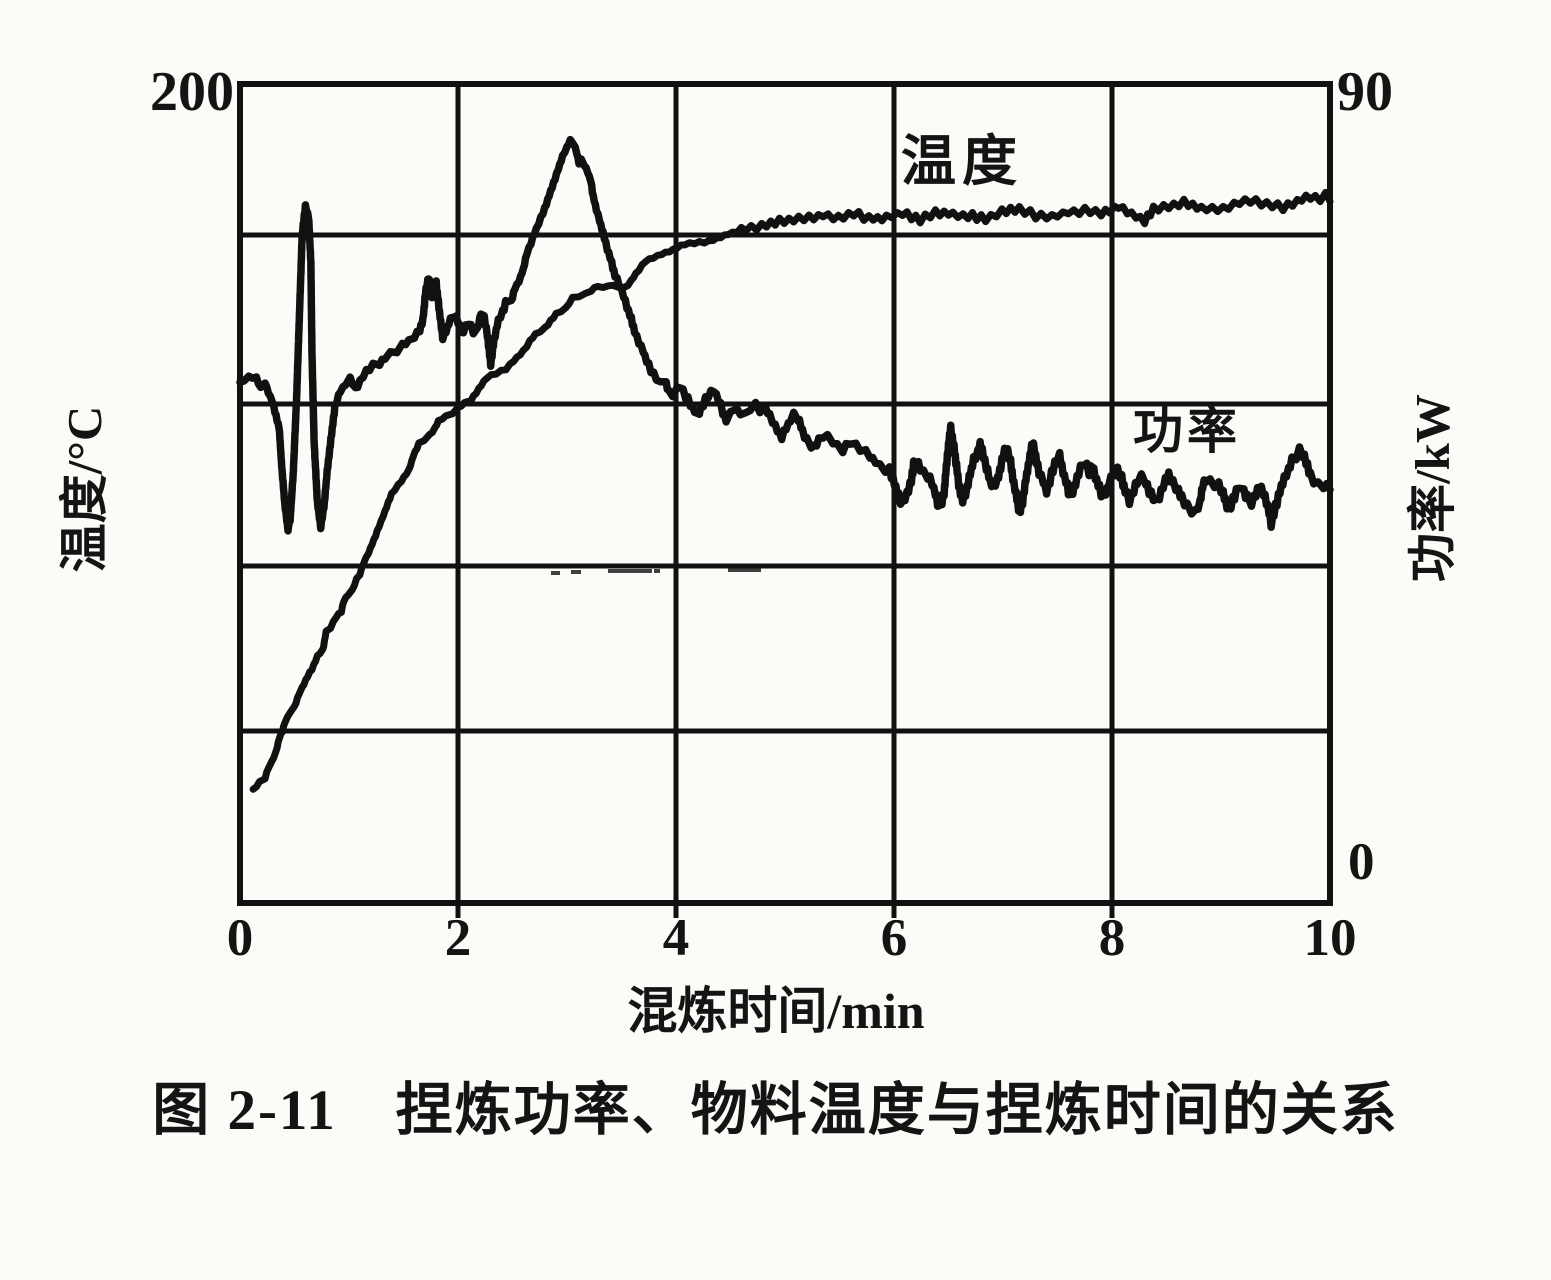 The image size is (1551, 1280). Describe the element at coordinates (84, 489) in the screenshot. I see `y-left-axis-title: 温度/°C` at that location.